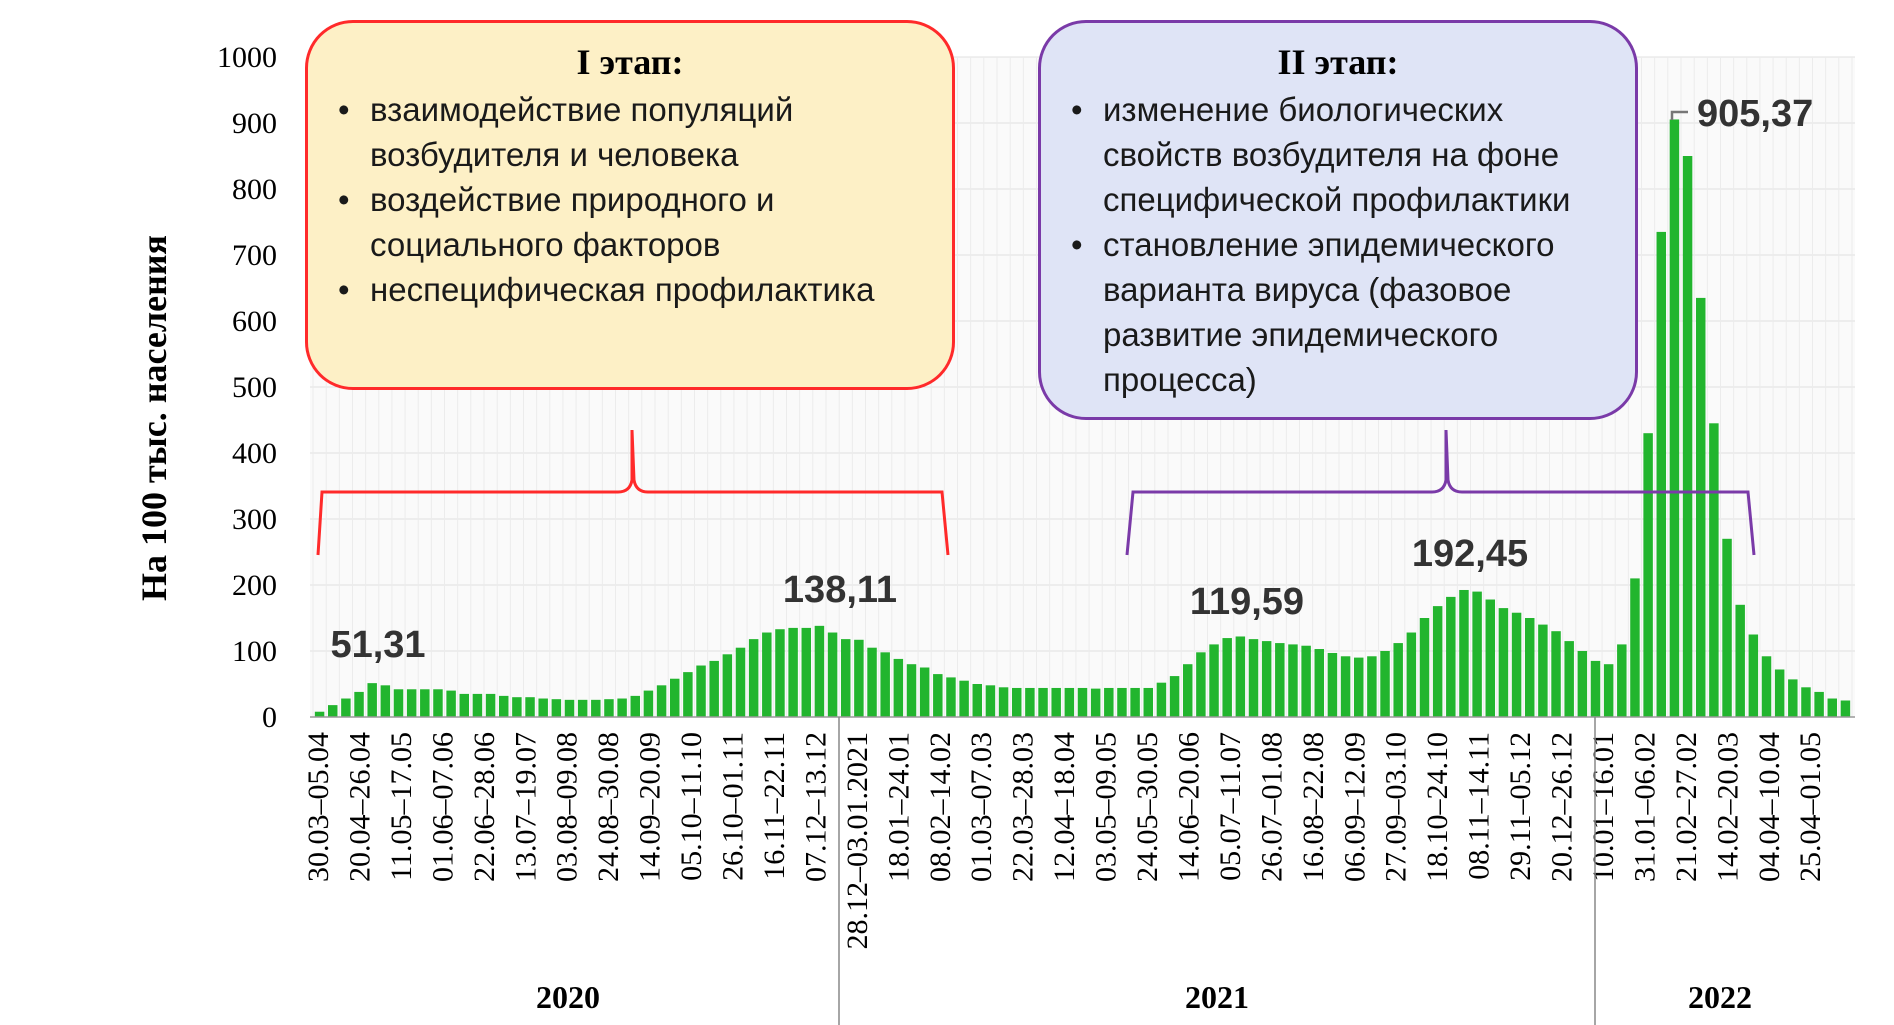 The height and width of the screenshot is (1025, 1894). What do you see at coordinates (1188, 807) in the screenshot?
I see `x-tick-label: 14.06–20.06` at bounding box center [1188, 807].